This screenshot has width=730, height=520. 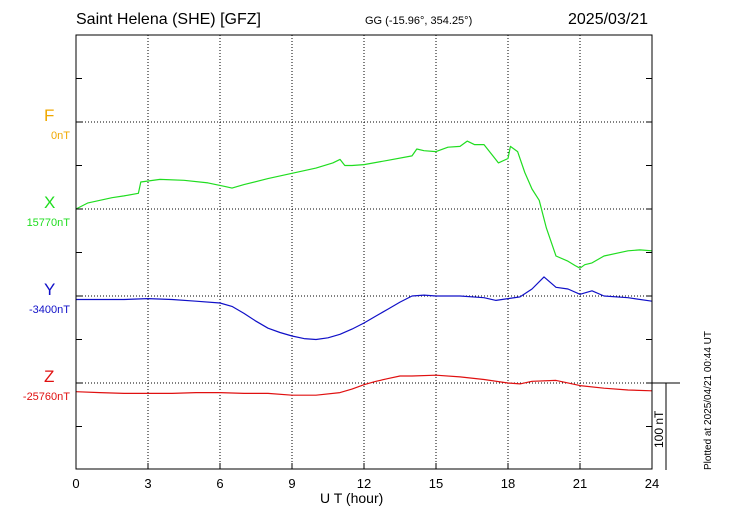 I want to click on component-y-baseline: -3400nT, so click(x=49, y=310).